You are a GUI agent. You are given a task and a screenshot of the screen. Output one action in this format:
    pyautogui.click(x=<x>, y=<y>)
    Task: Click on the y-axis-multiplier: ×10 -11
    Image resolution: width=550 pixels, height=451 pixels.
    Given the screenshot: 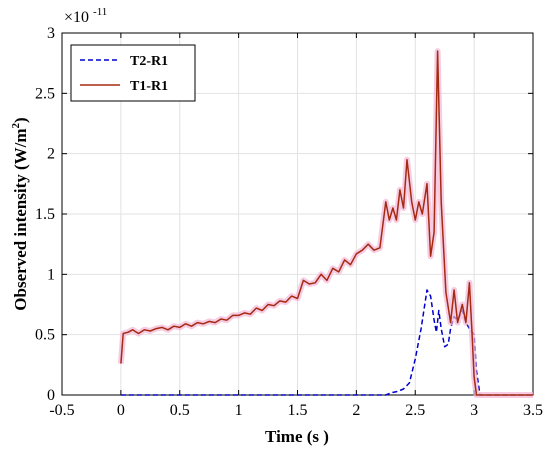 What is the action you would take?
    pyautogui.click(x=85, y=16)
    